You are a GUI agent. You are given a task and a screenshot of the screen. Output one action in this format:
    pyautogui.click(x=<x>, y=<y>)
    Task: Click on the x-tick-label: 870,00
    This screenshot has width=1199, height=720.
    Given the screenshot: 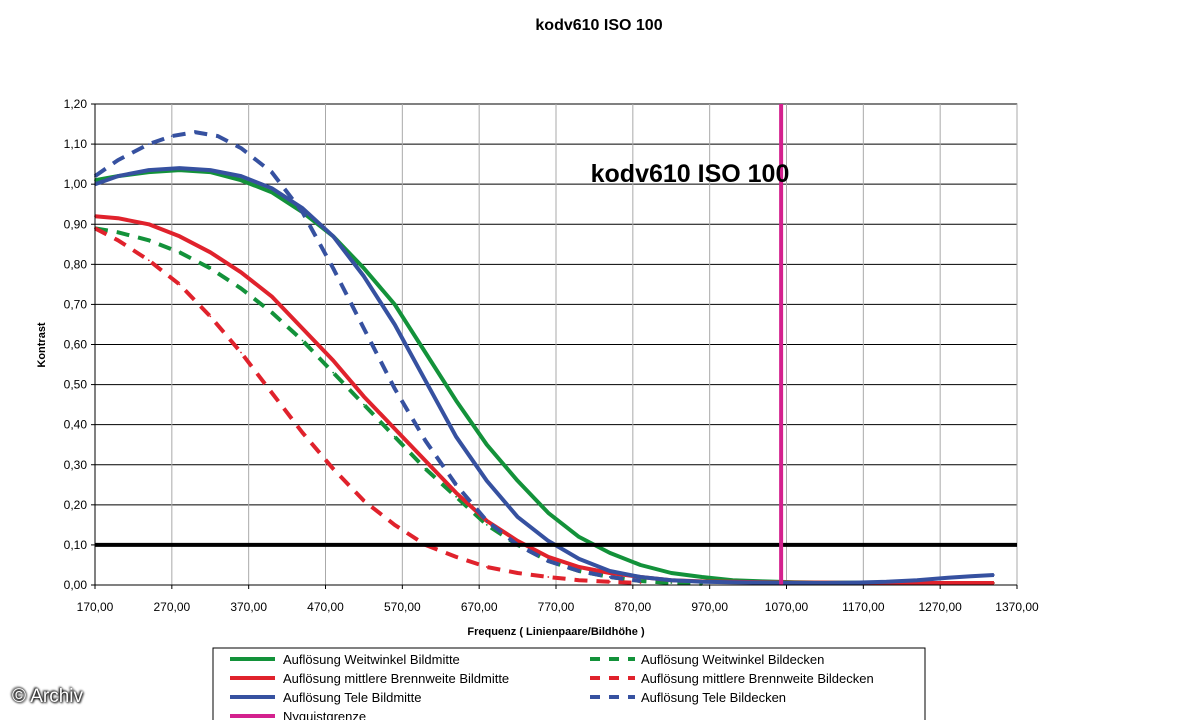 What is the action you would take?
    pyautogui.click(x=632, y=607)
    